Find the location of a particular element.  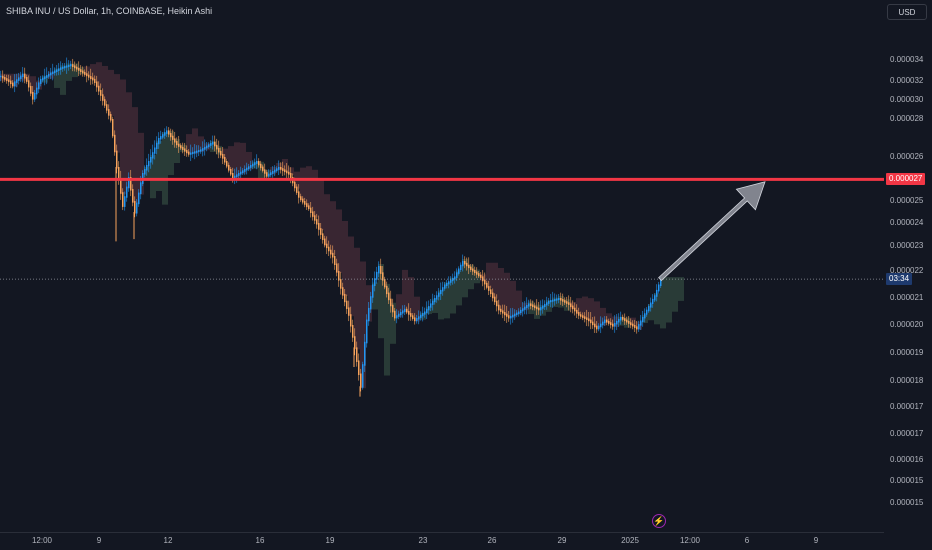

price-axis is located at coordinates (908, 266).